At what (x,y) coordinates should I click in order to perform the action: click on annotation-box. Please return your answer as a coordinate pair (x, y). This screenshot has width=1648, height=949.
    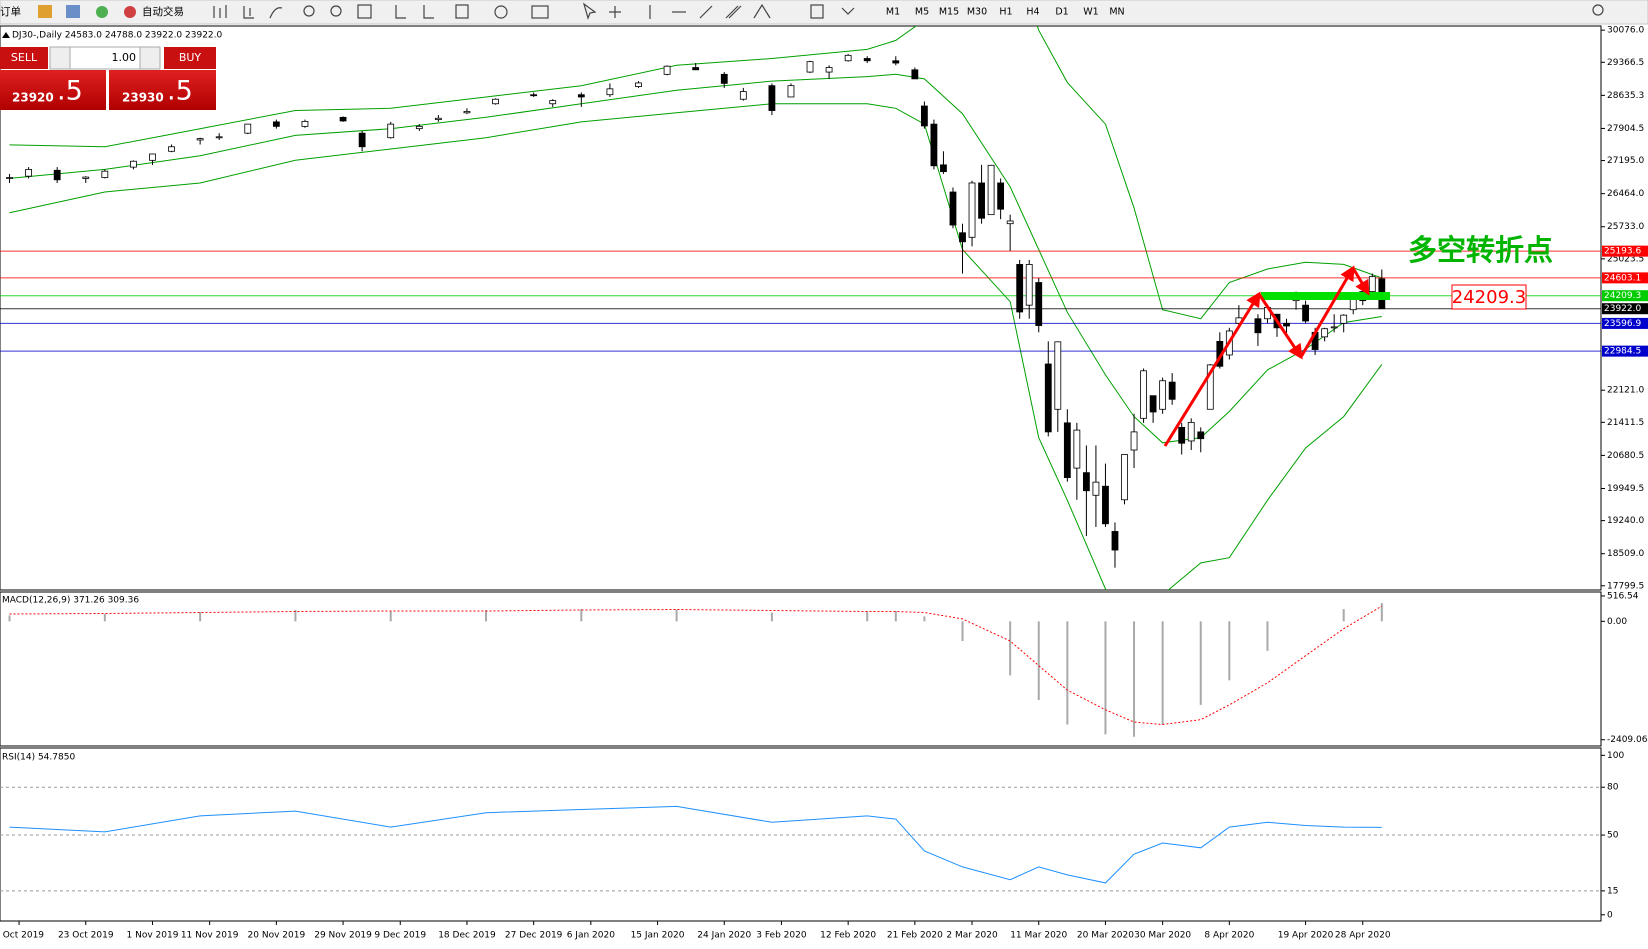
    Looking at the image, I should click on (1489, 297).